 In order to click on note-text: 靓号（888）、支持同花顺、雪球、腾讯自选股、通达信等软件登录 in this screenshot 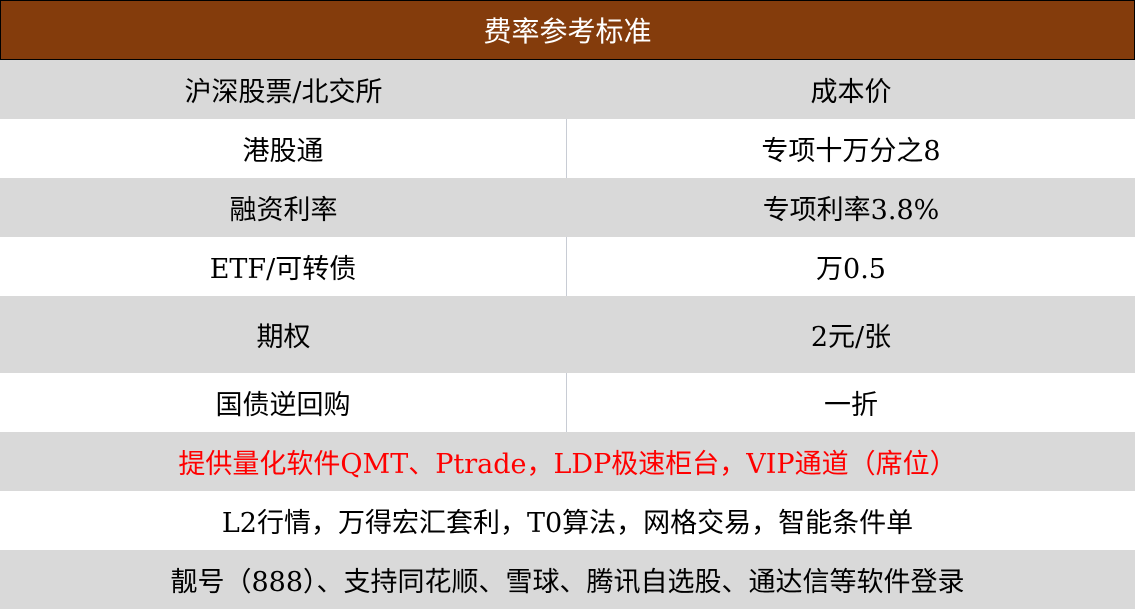, I will do `click(567, 582)`.